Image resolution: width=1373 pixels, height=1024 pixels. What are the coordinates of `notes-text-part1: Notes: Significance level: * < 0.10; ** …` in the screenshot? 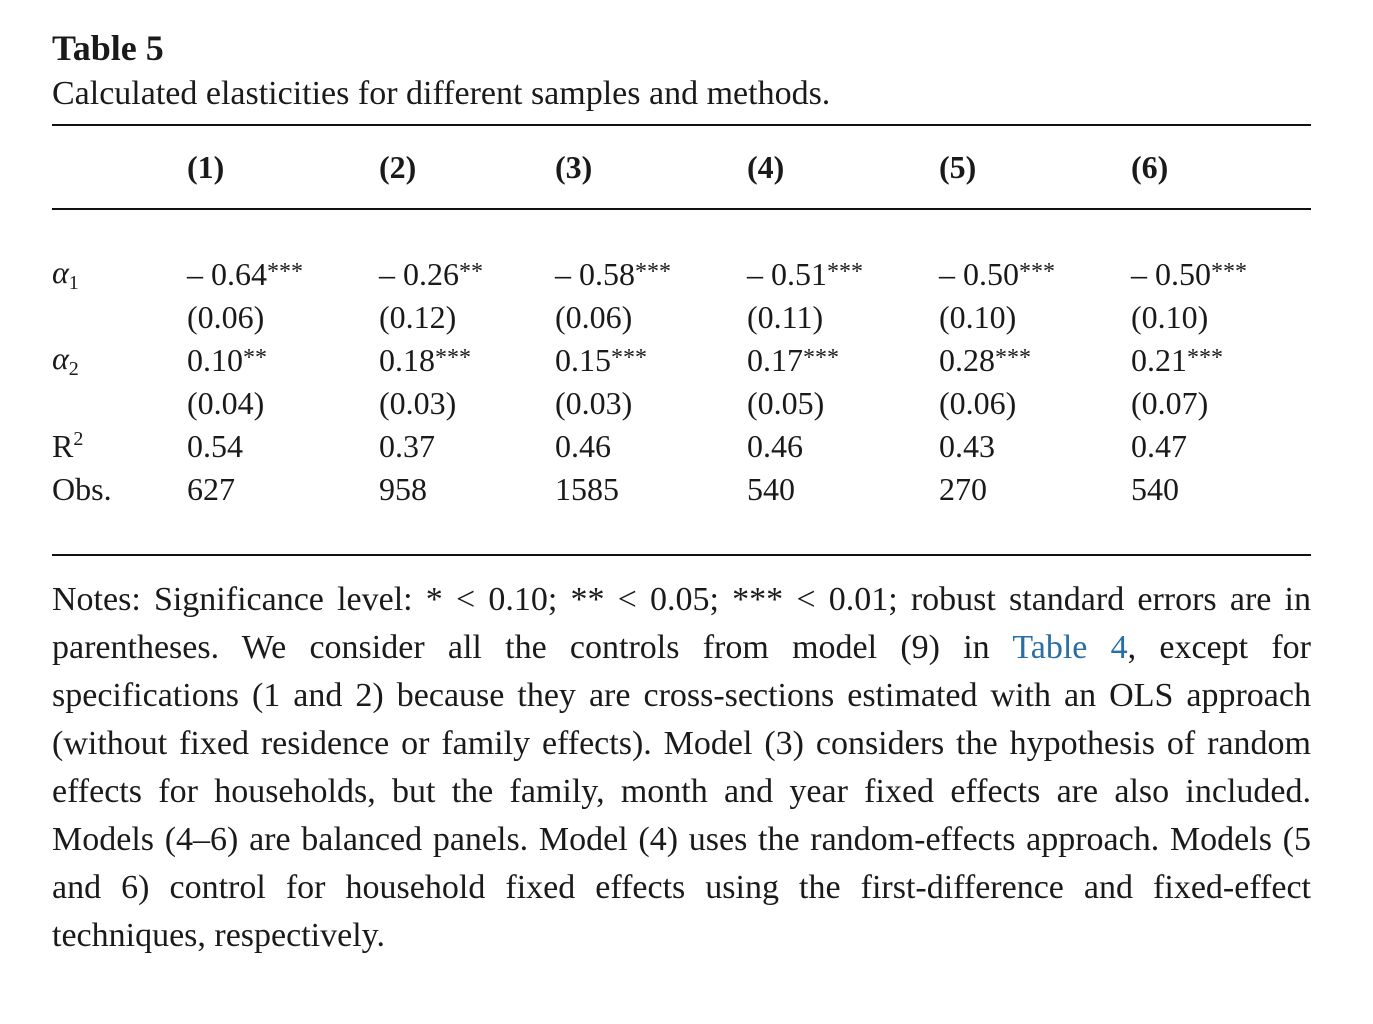 It's located at (681, 623).